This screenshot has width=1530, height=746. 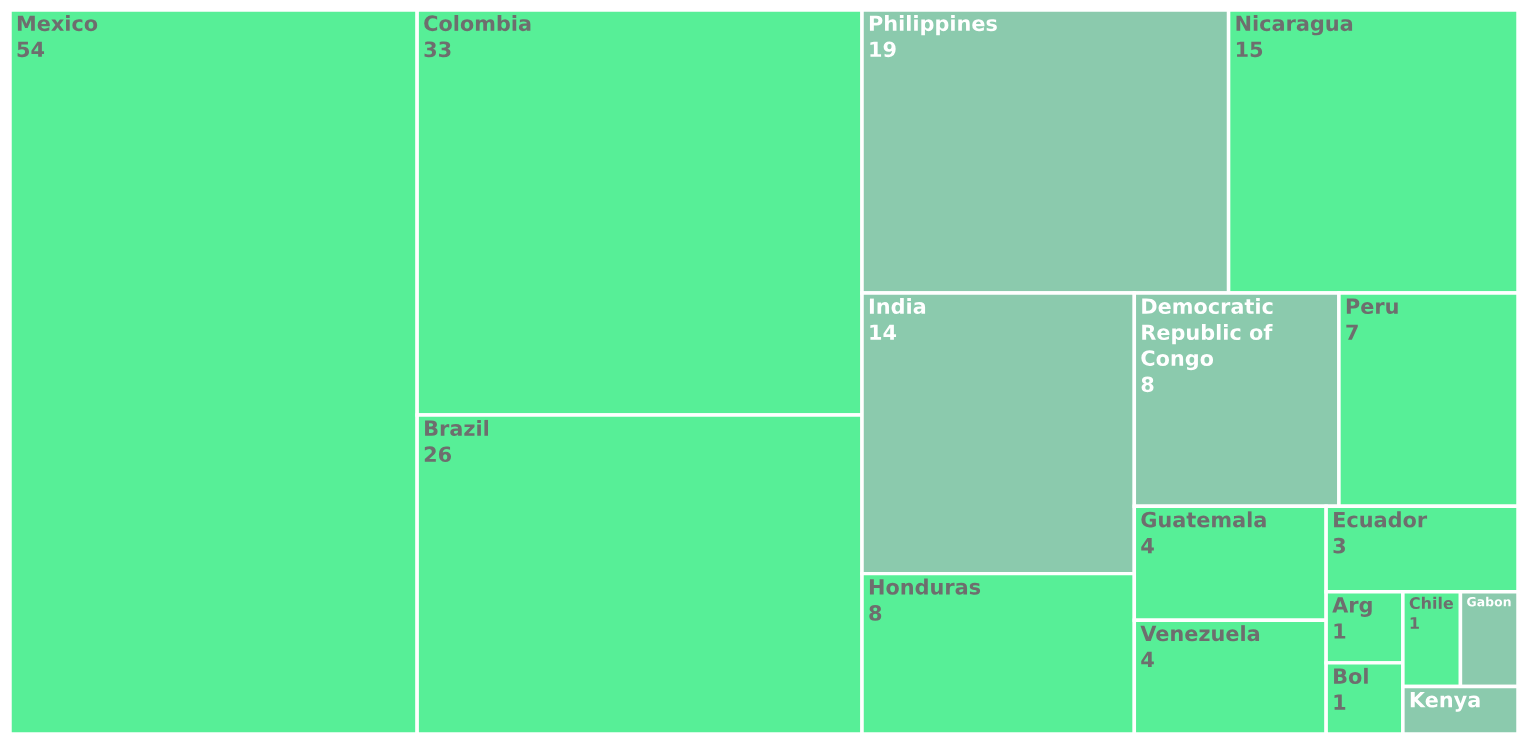 What do you see at coordinates (438, 454) in the screenshot?
I see `data-label: 26` at bounding box center [438, 454].